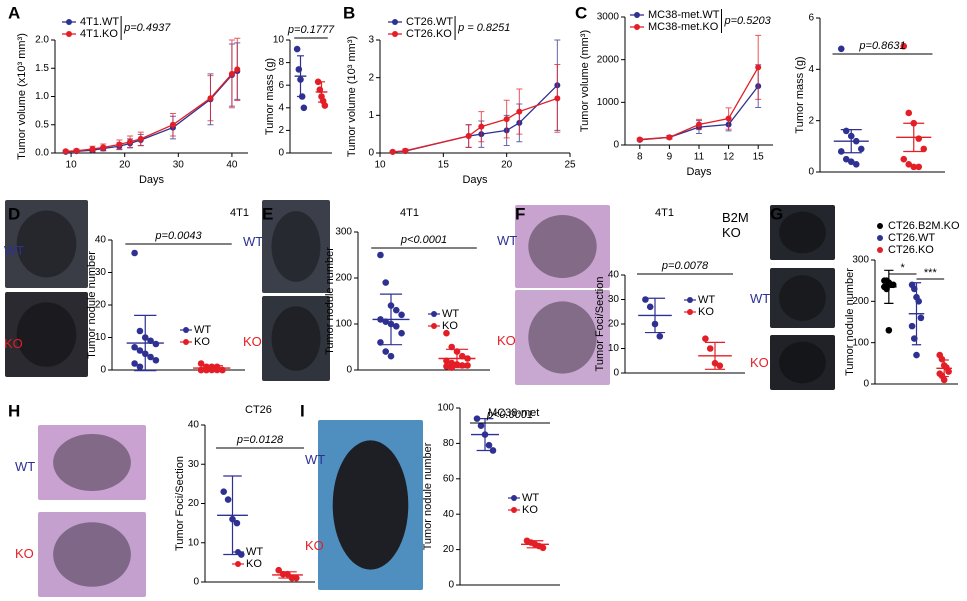 Image resolution: width=967 pixels, height=601 pixels. I want to click on panel-letter: G, so click(776, 213).